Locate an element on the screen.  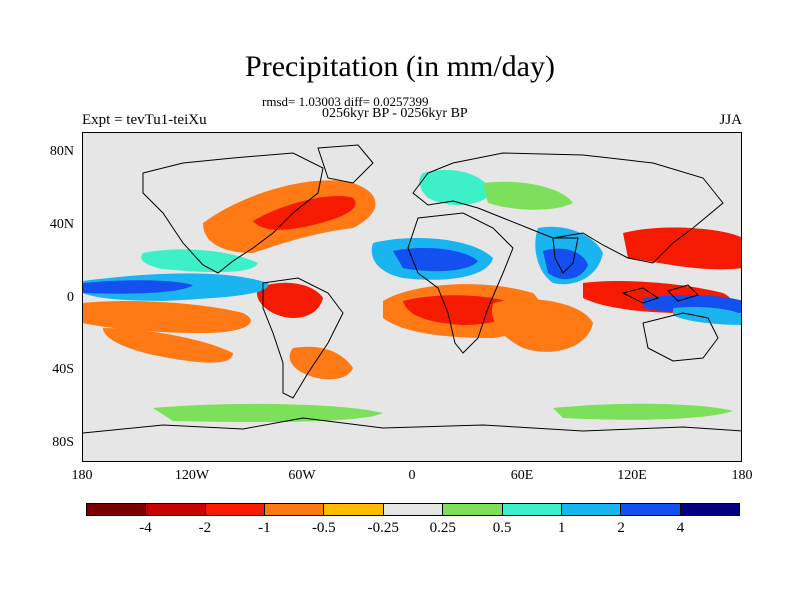
anomaly-n-atlantic-core is located at coordinates (304, 212).